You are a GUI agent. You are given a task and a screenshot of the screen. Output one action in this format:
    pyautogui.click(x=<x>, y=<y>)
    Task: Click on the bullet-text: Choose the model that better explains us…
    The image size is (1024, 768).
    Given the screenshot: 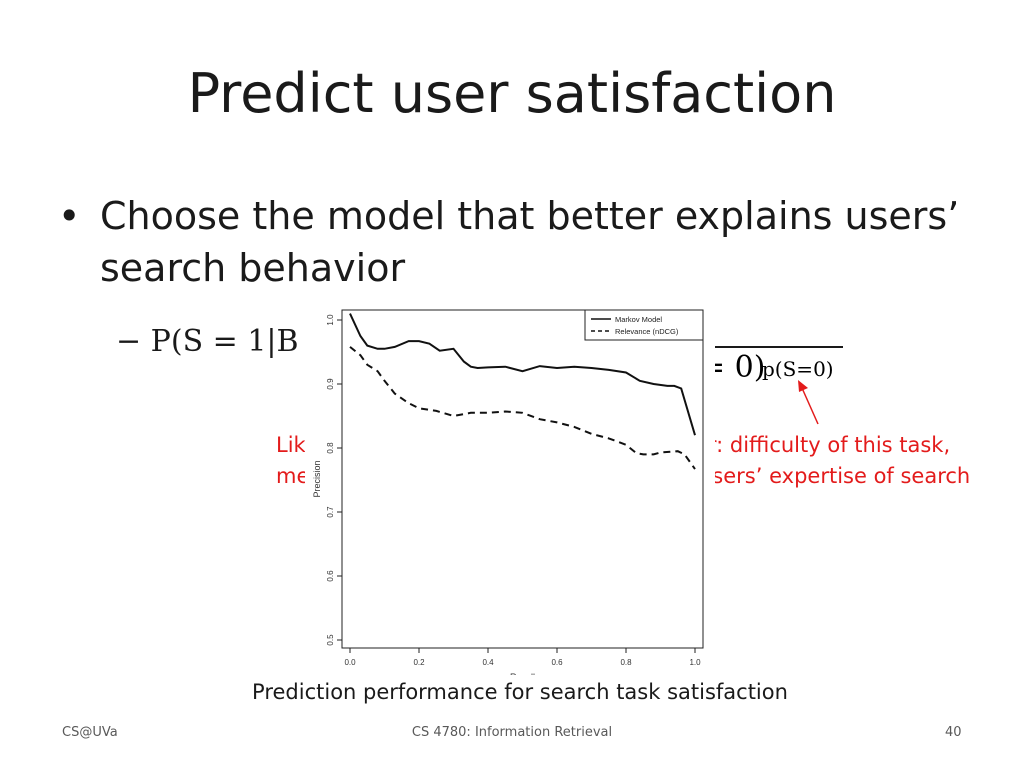 What is the action you would take?
    pyautogui.click(x=530, y=242)
    